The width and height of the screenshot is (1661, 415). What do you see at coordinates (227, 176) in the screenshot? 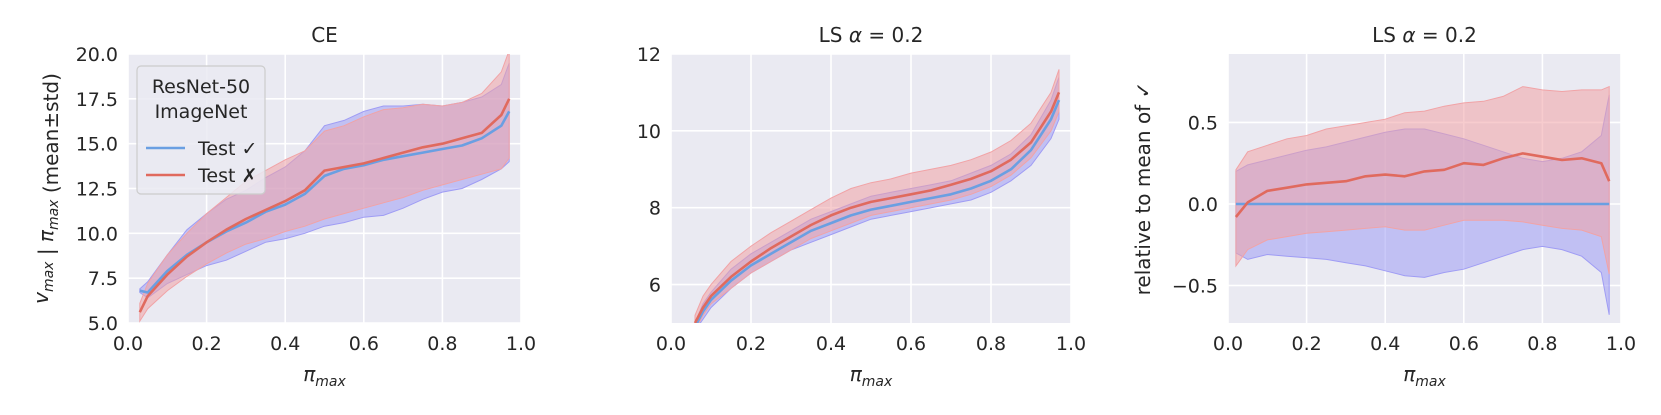
I see `legend-label-wrong: Test ✗` at bounding box center [227, 176].